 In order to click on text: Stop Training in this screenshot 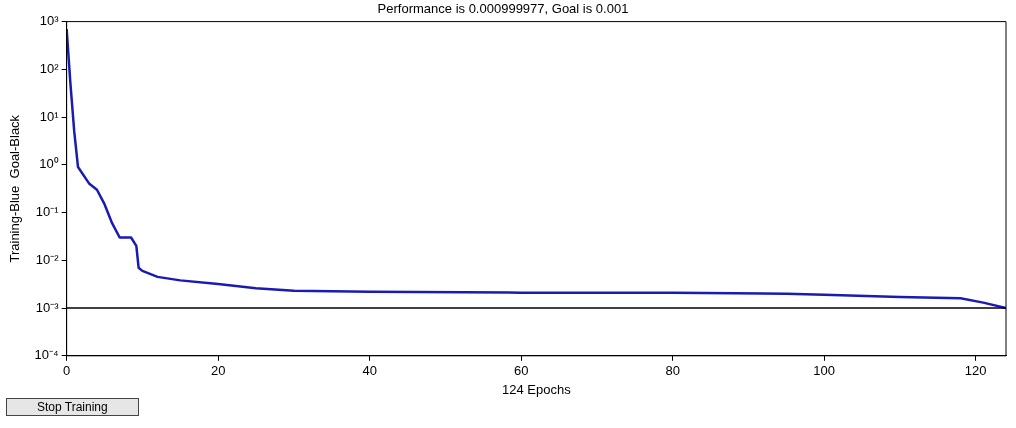, I will do `click(72, 407)`.